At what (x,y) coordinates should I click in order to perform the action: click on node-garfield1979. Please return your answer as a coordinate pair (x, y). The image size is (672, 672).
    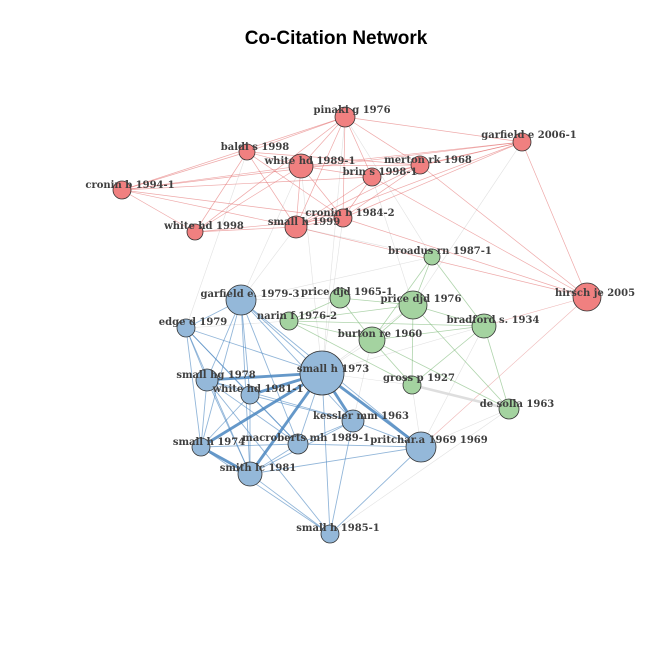
    Looking at the image, I should click on (241, 300).